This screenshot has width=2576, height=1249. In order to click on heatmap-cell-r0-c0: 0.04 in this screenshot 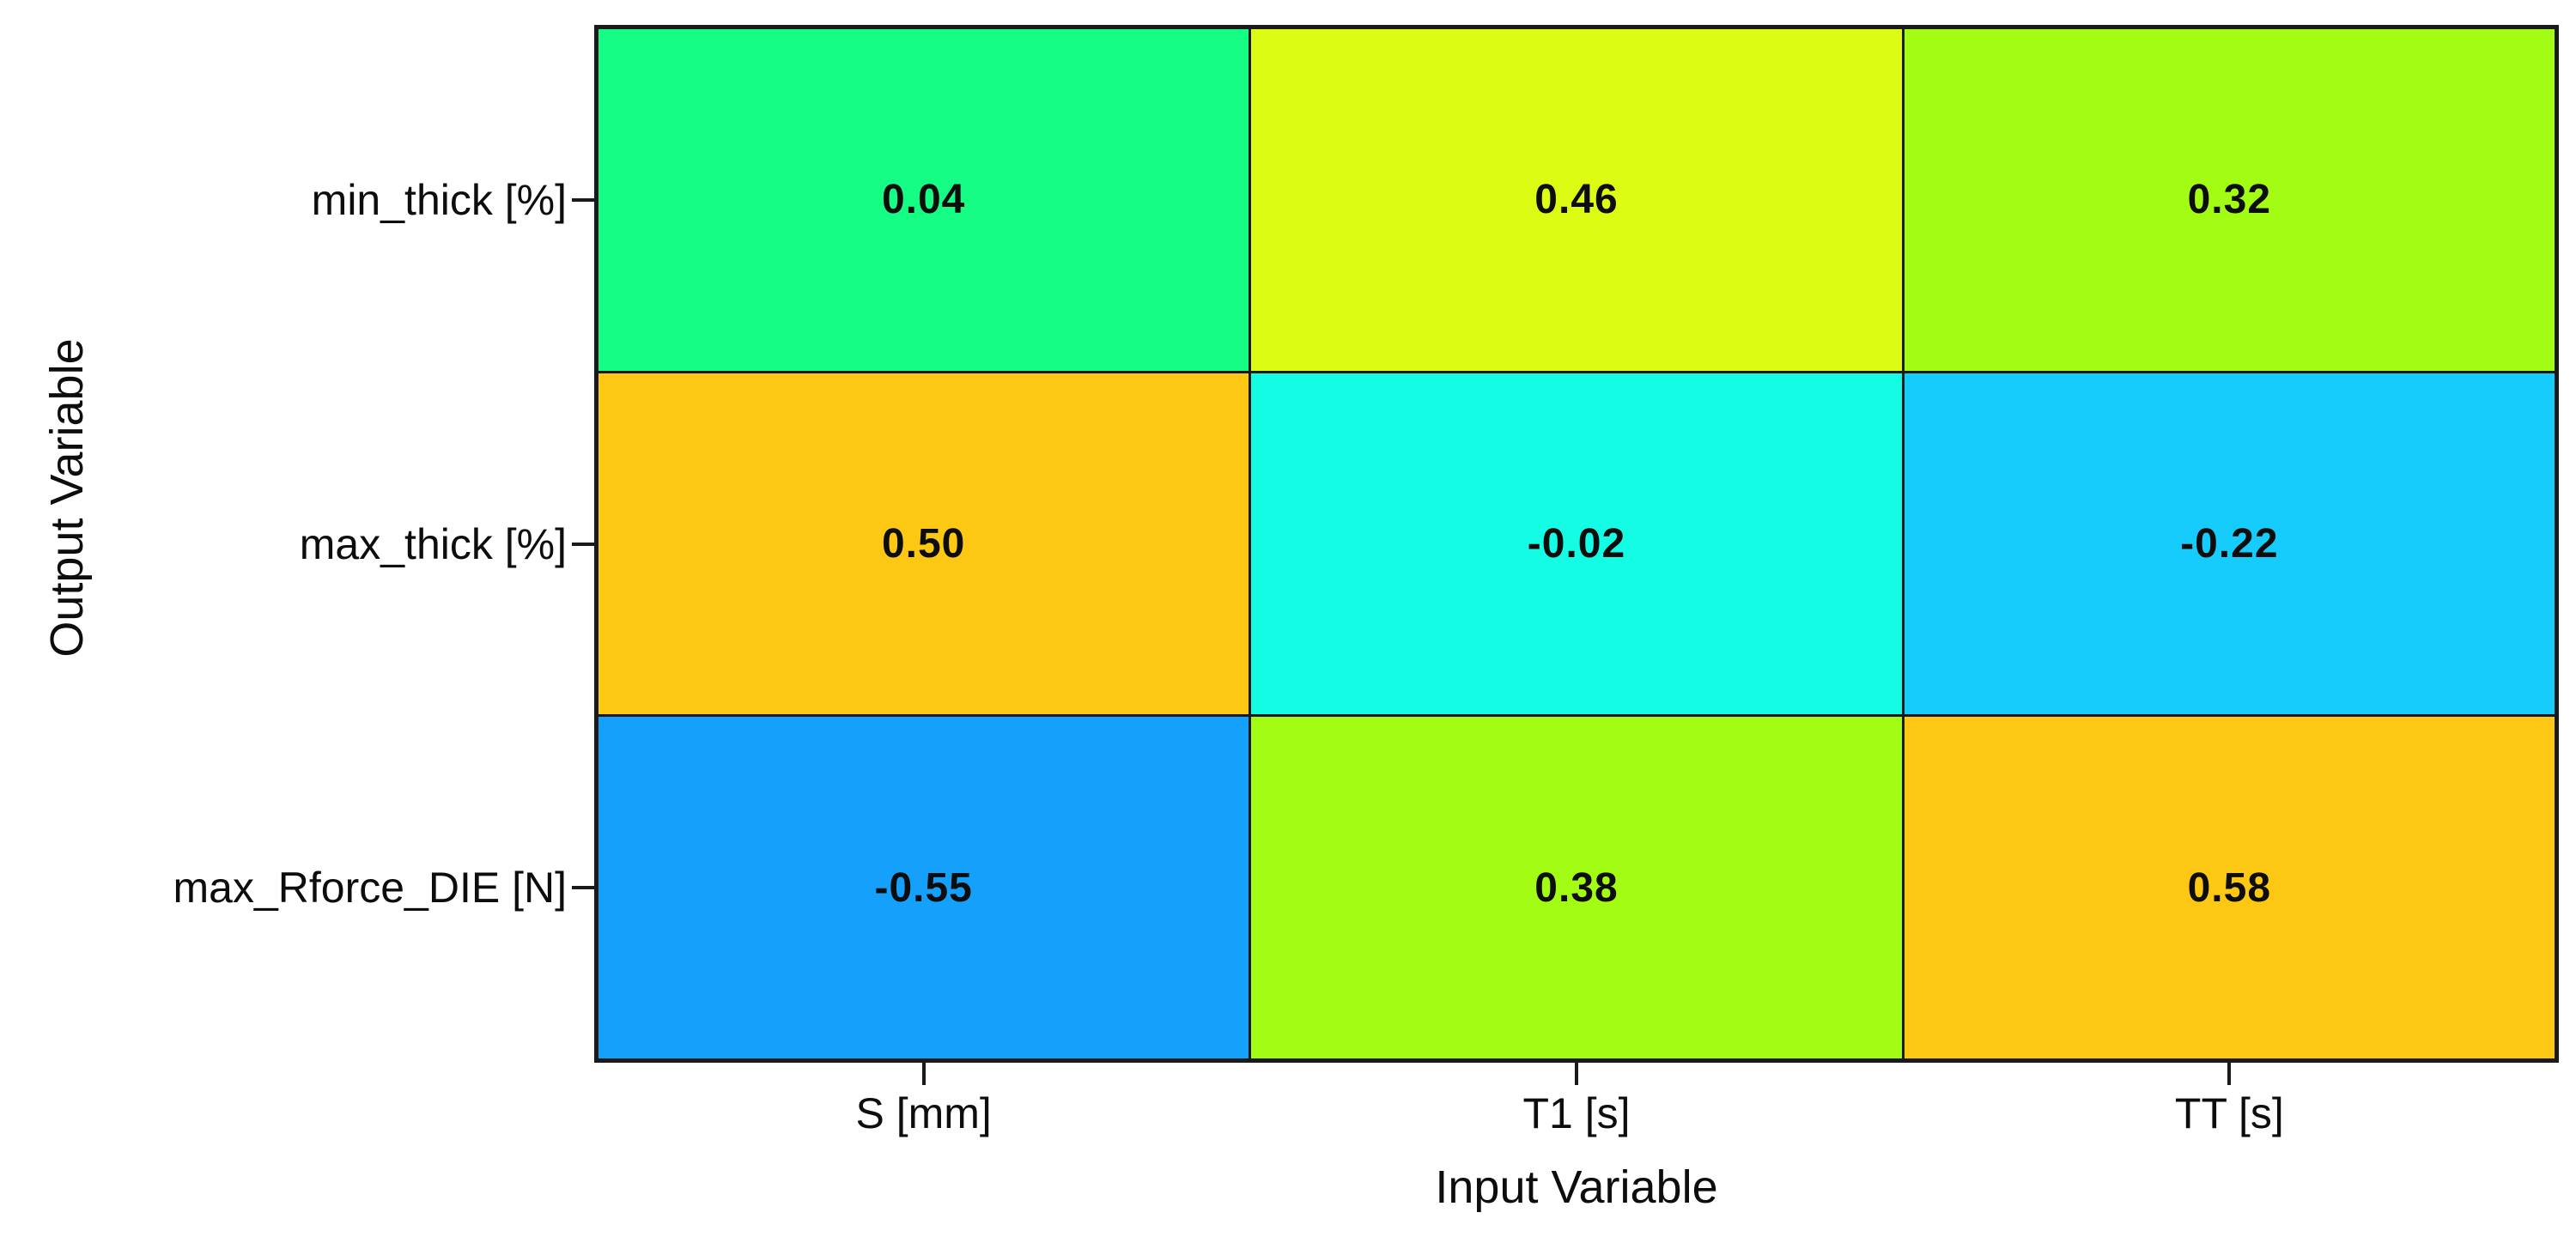, I will do `click(924, 200)`.